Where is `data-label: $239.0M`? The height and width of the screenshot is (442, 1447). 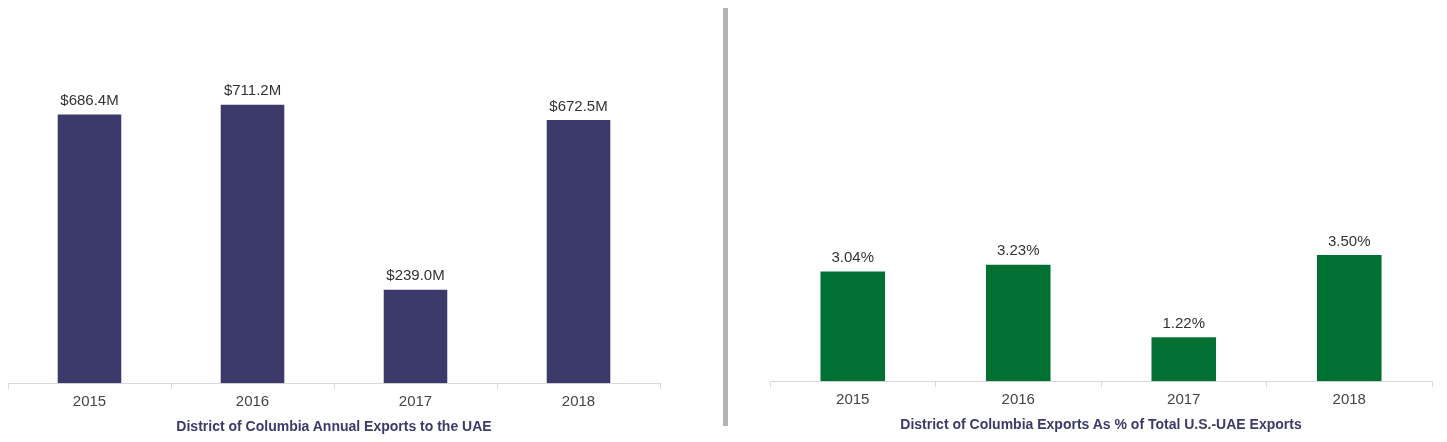
data-label: $239.0M is located at coordinates (415, 275).